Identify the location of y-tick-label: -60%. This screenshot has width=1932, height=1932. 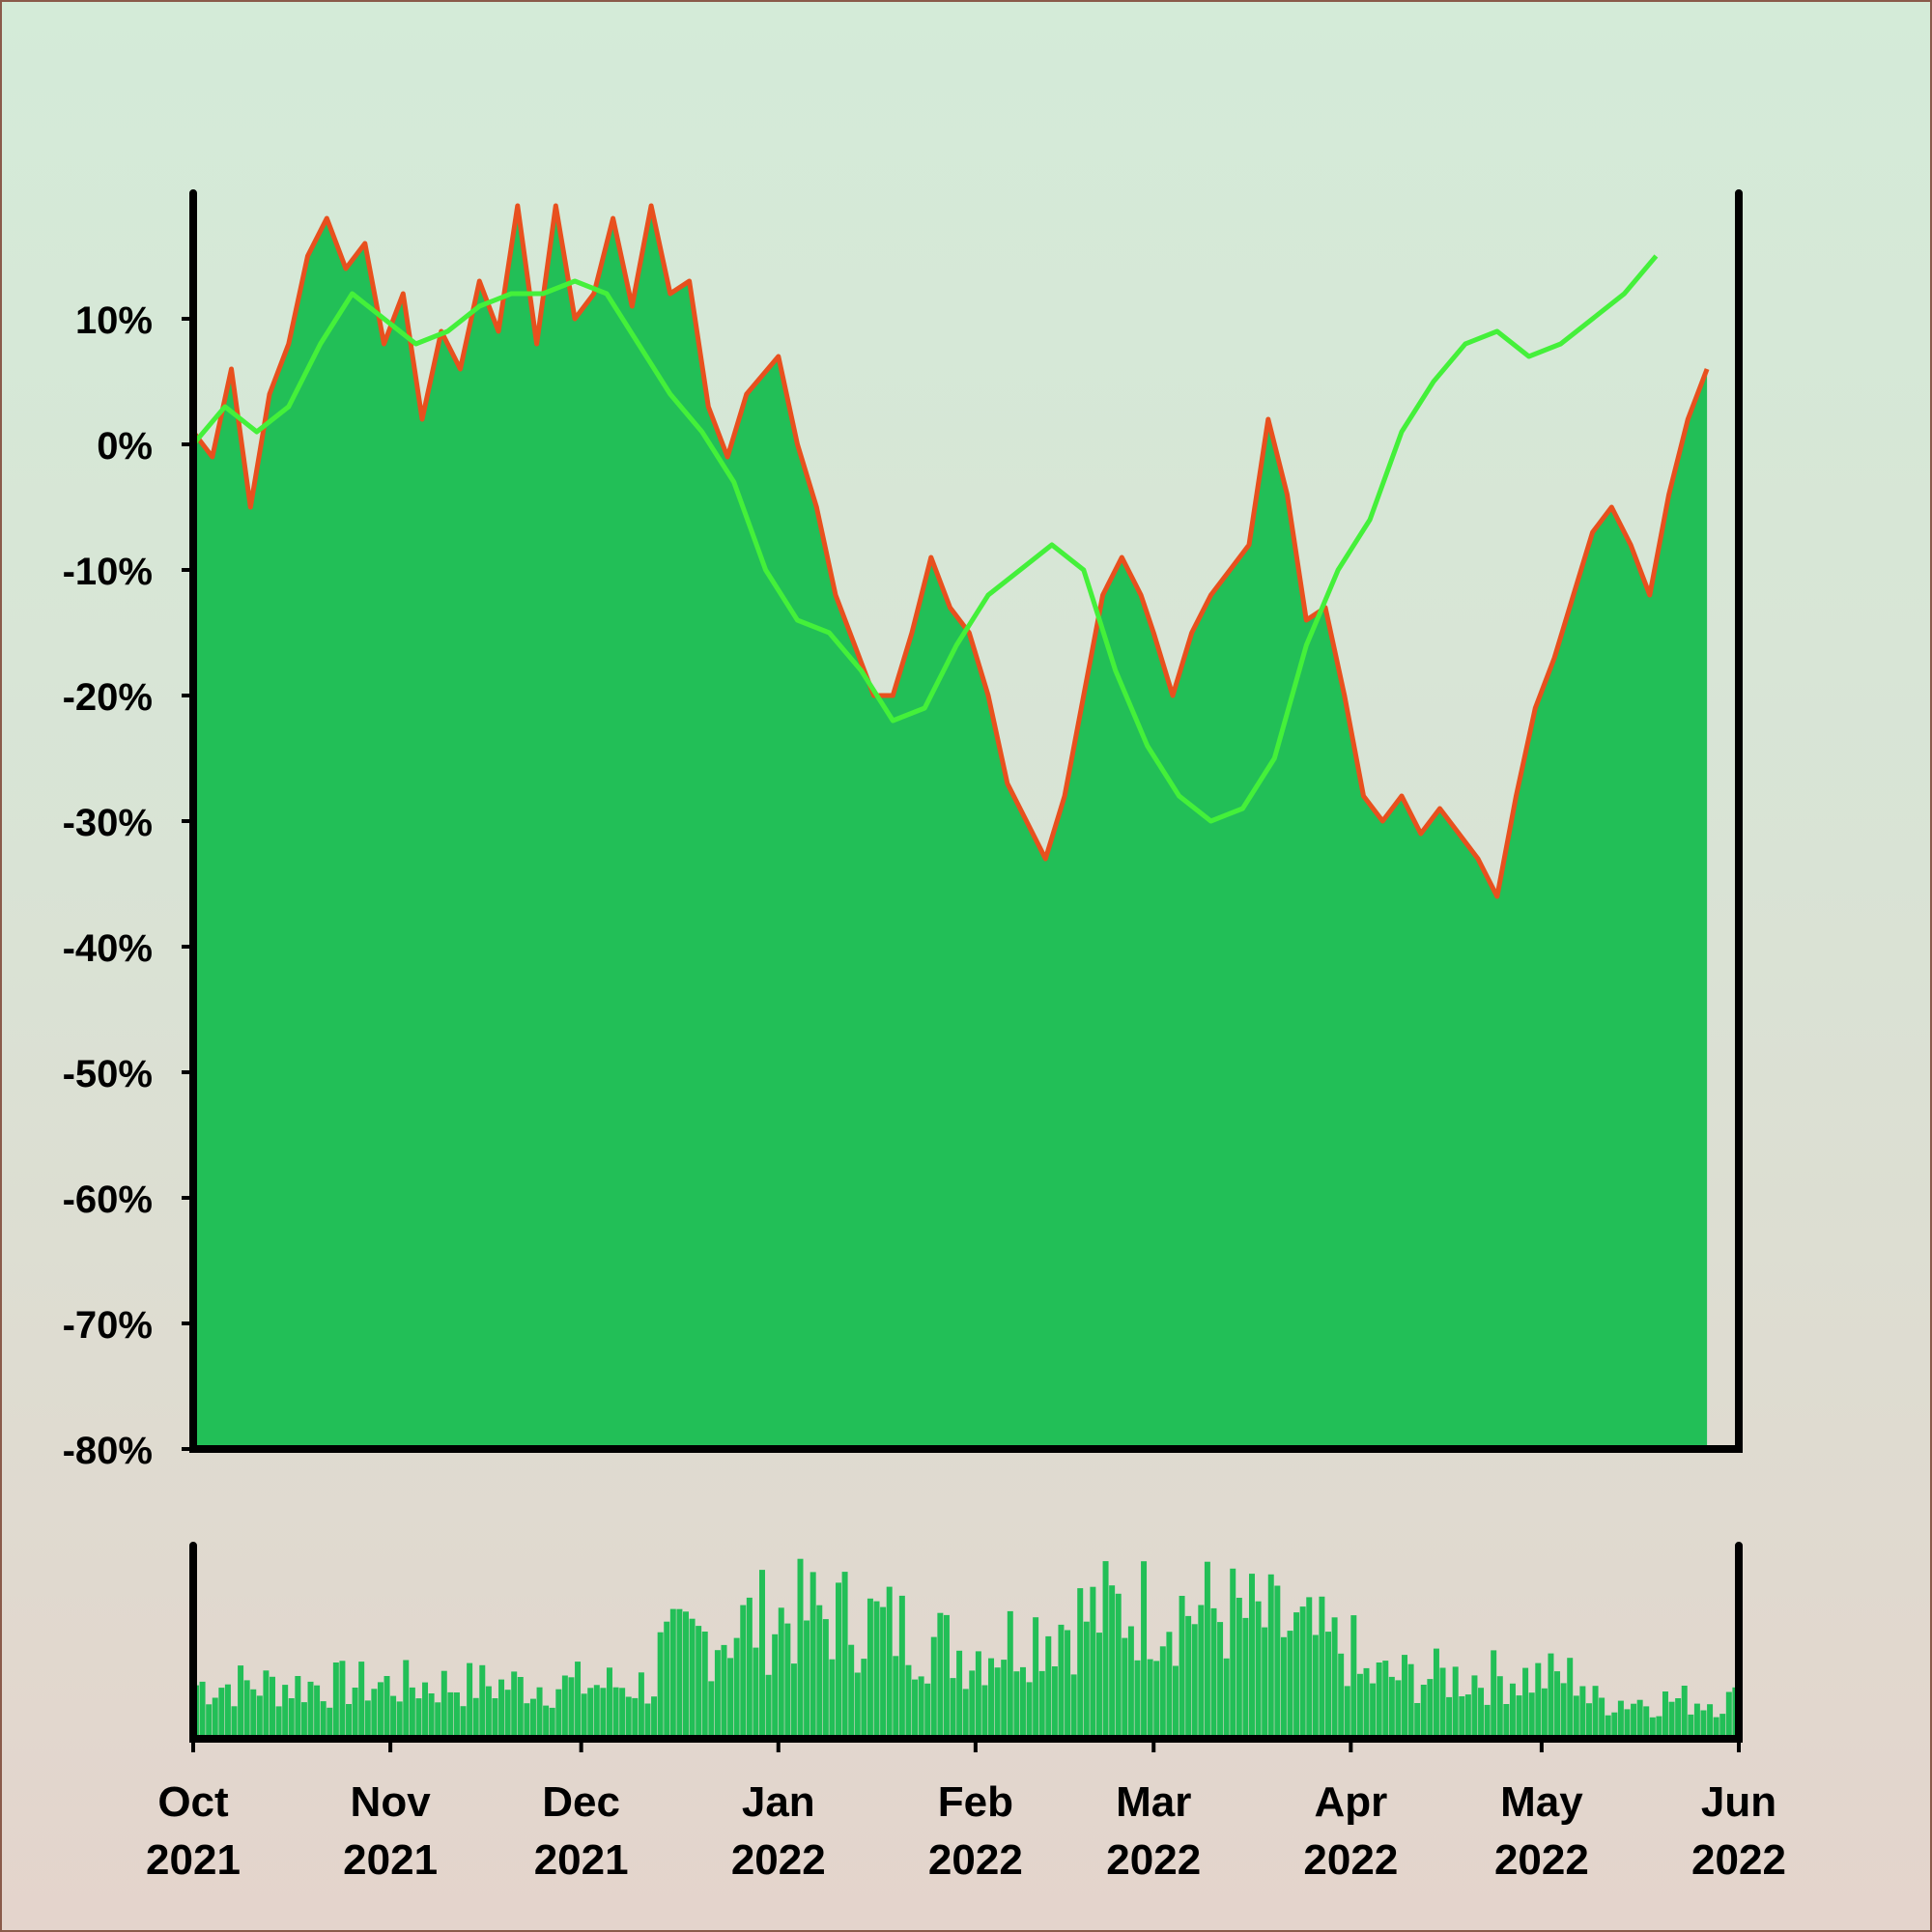
(108, 1200).